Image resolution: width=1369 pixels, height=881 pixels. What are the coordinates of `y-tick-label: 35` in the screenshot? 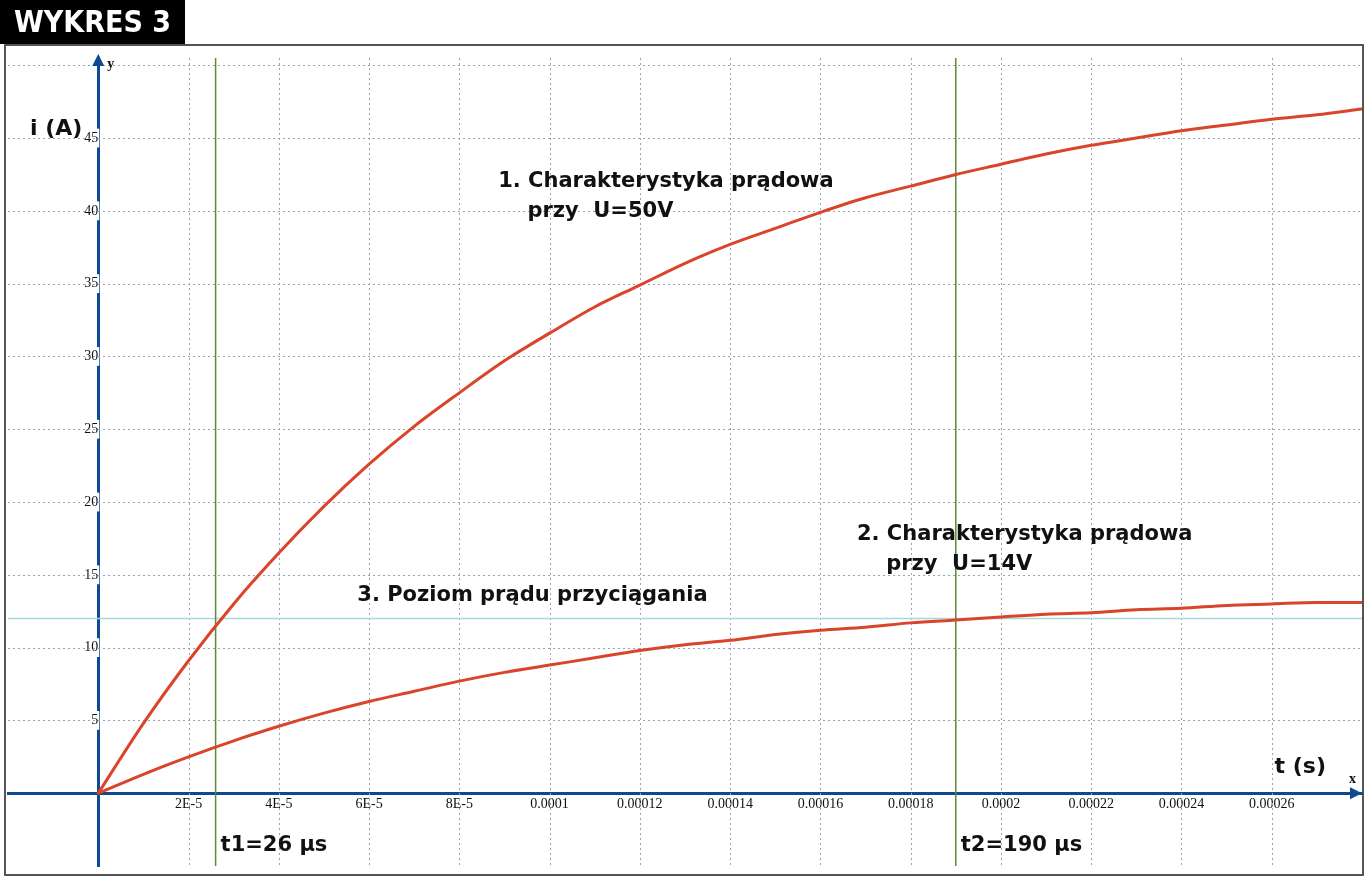 It's located at (91, 283).